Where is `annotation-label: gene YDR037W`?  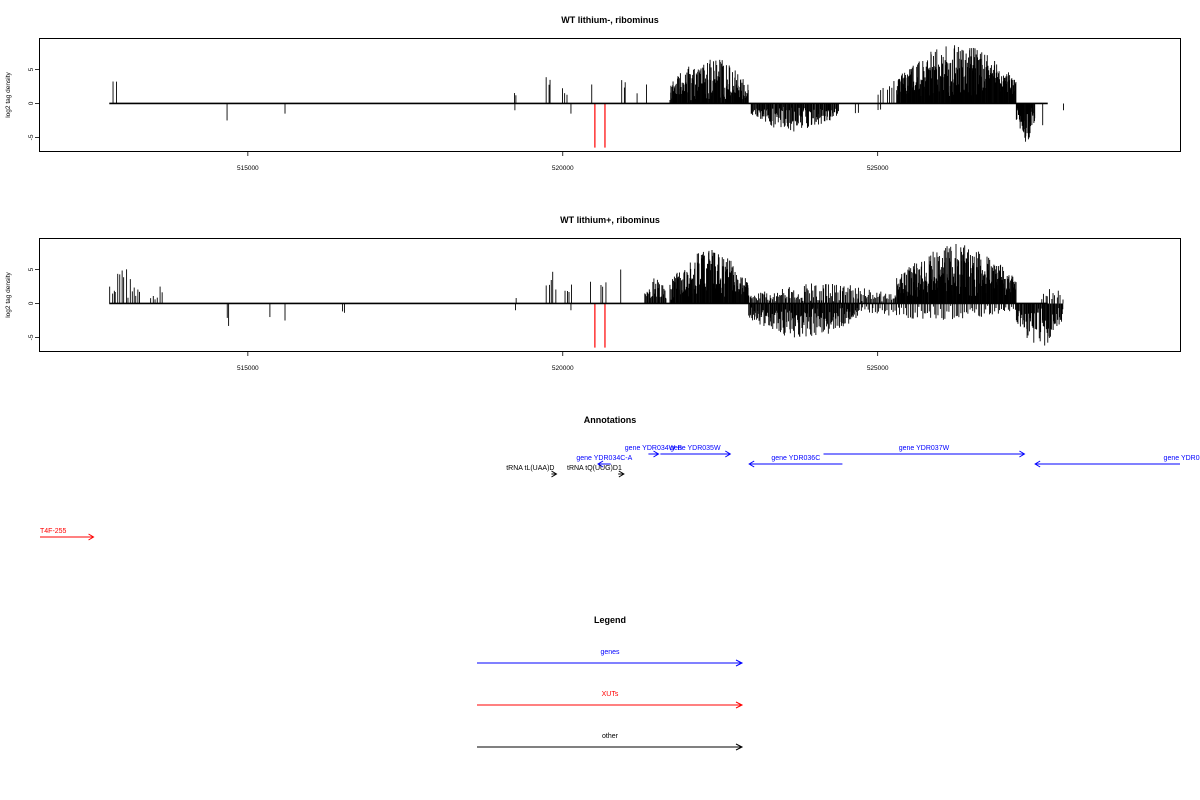 annotation-label: gene YDR037W is located at coordinates (924, 448).